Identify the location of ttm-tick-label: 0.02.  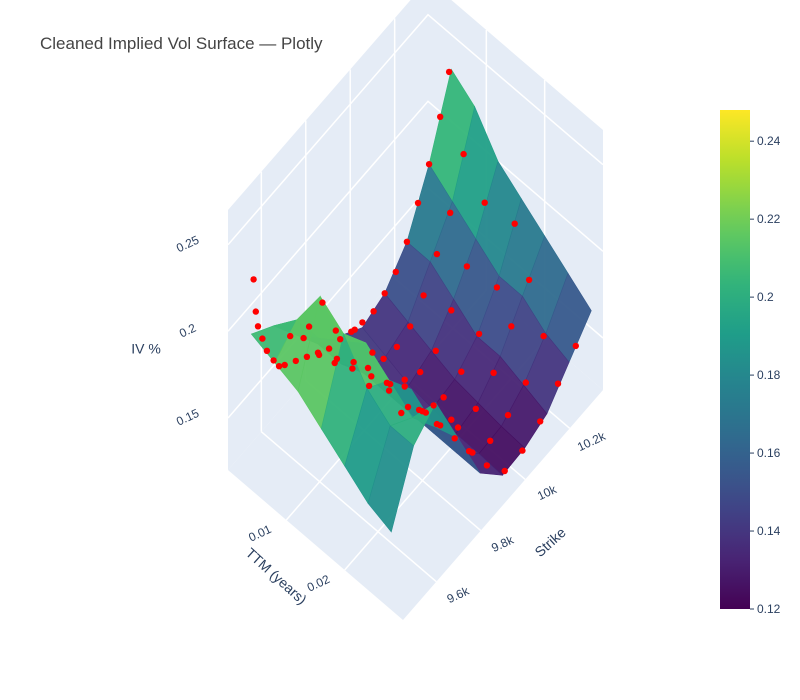
(318, 583).